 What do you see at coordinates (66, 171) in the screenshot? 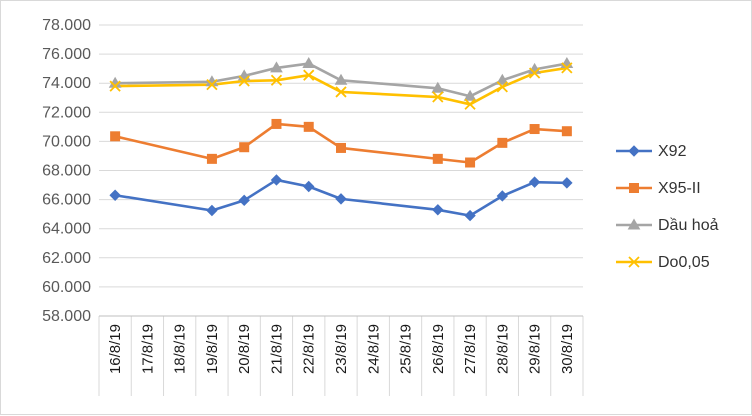
I see `y-tick-label: 68.000` at bounding box center [66, 171].